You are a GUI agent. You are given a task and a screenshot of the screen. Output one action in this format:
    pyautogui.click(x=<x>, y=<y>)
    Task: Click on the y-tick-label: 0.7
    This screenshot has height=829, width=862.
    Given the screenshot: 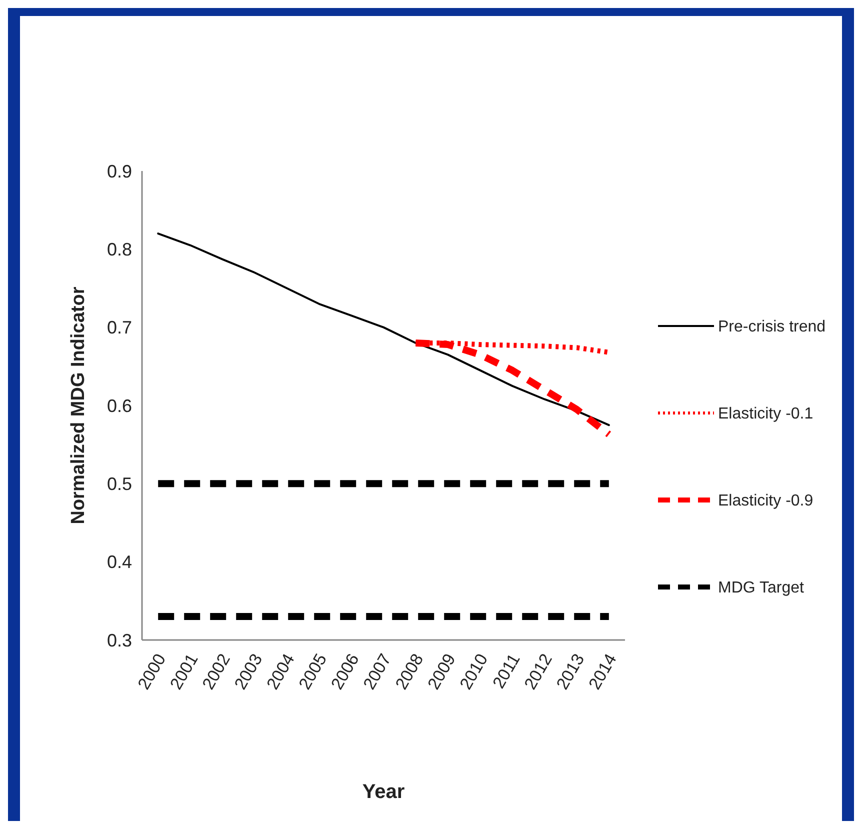 What is the action you would take?
    pyautogui.click(x=119, y=328)
    